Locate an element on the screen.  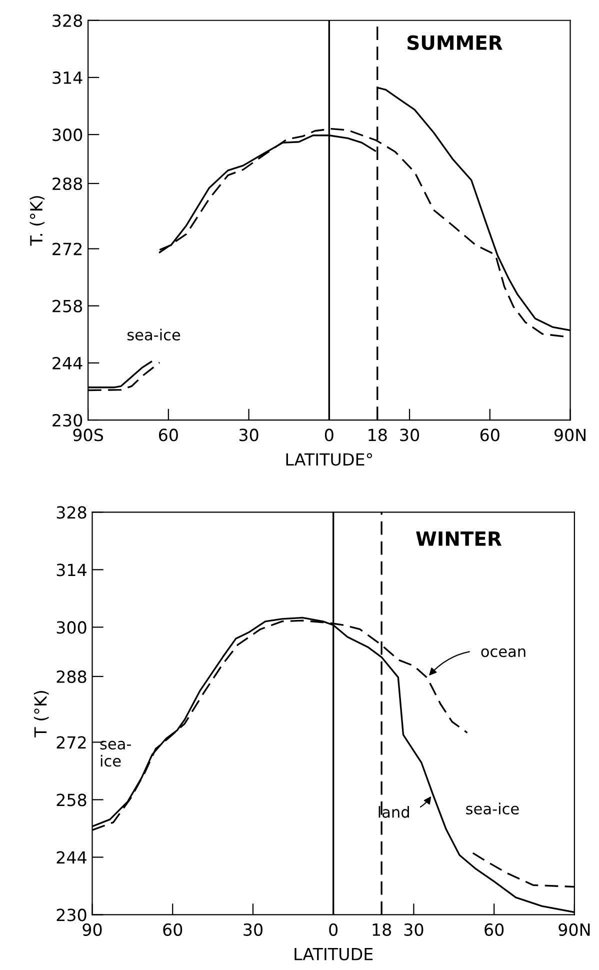
annotation: land is located at coordinates (393, 812).